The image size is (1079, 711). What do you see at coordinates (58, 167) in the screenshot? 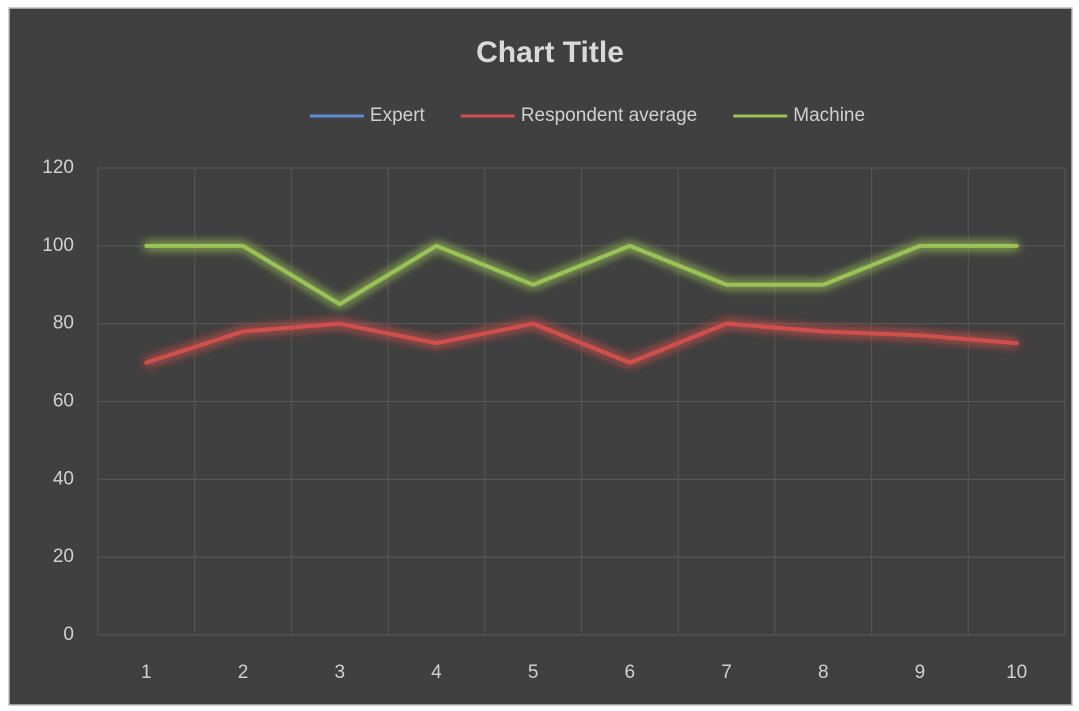
I see `y-tick-label: 120` at bounding box center [58, 167].